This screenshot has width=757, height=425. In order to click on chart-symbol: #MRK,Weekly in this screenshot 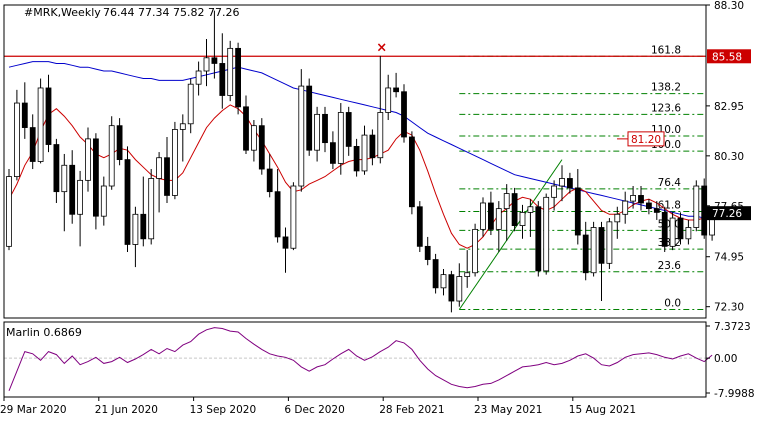, I will do `click(62, 12)`.